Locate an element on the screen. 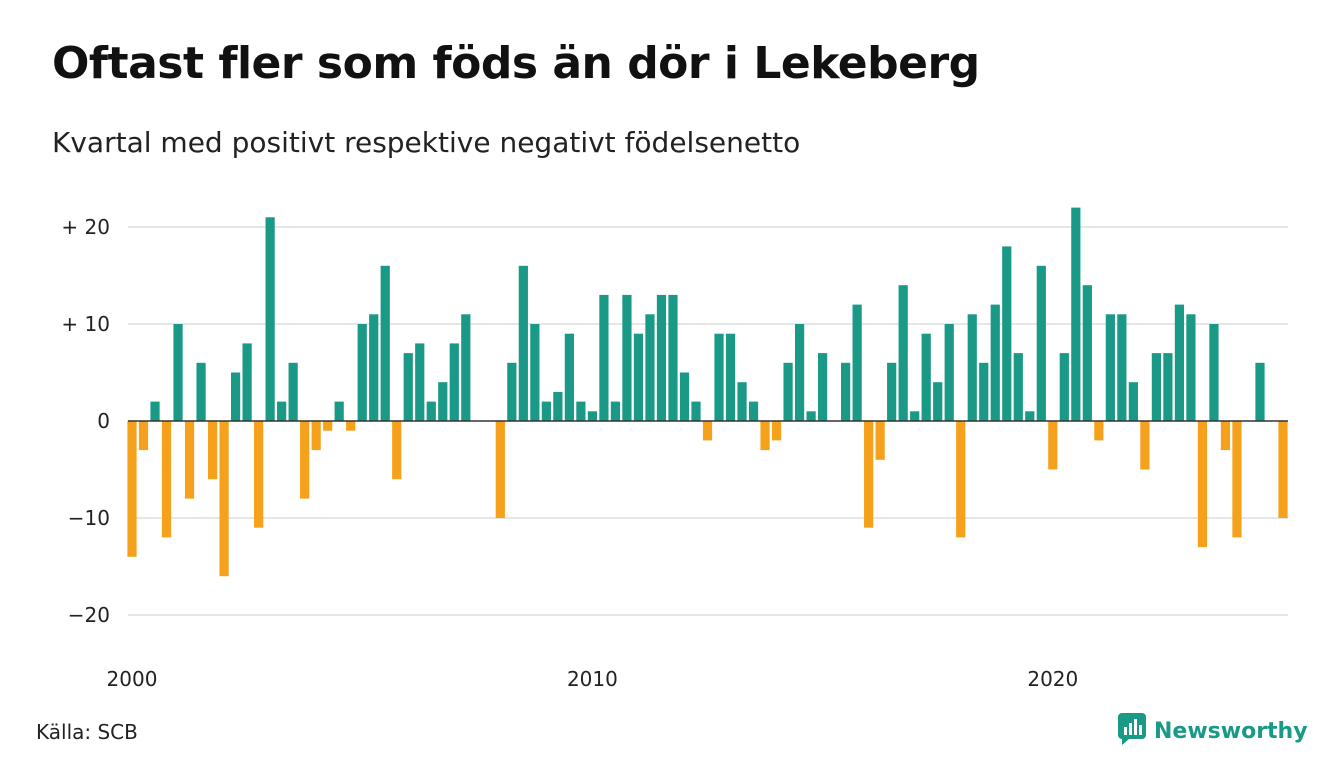 Image resolution: width=1340 pixels, height=780 pixels. bar-2022-q3 is located at coordinates (1168, 387).